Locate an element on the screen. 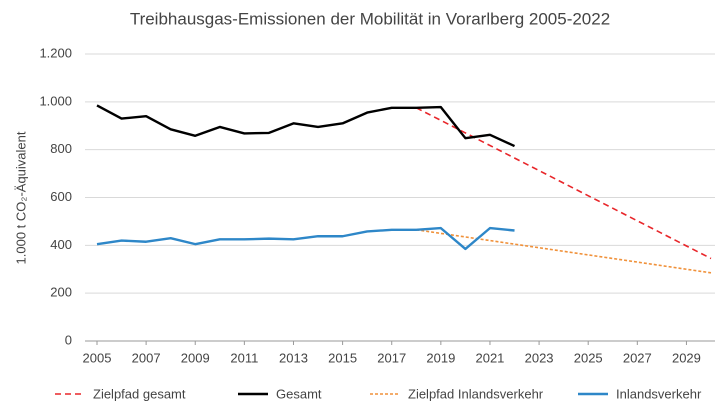  legend-label: Inlandsverkehr is located at coordinates (659, 393).